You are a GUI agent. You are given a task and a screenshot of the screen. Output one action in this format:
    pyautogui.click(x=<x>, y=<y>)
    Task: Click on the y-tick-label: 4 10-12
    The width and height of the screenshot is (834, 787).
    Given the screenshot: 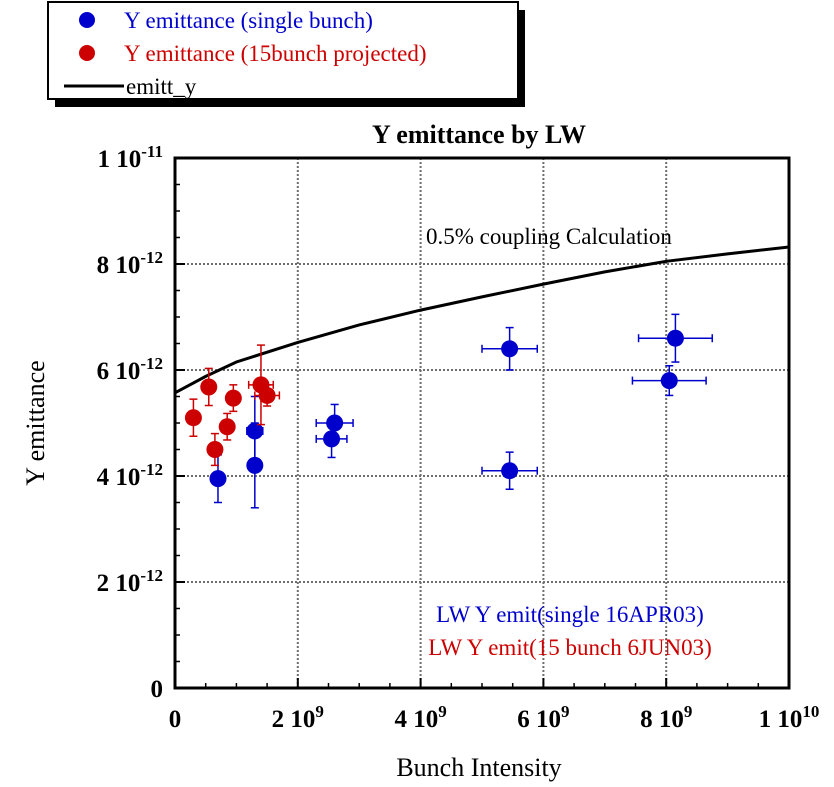 What is the action you would take?
    pyautogui.click(x=130, y=475)
    